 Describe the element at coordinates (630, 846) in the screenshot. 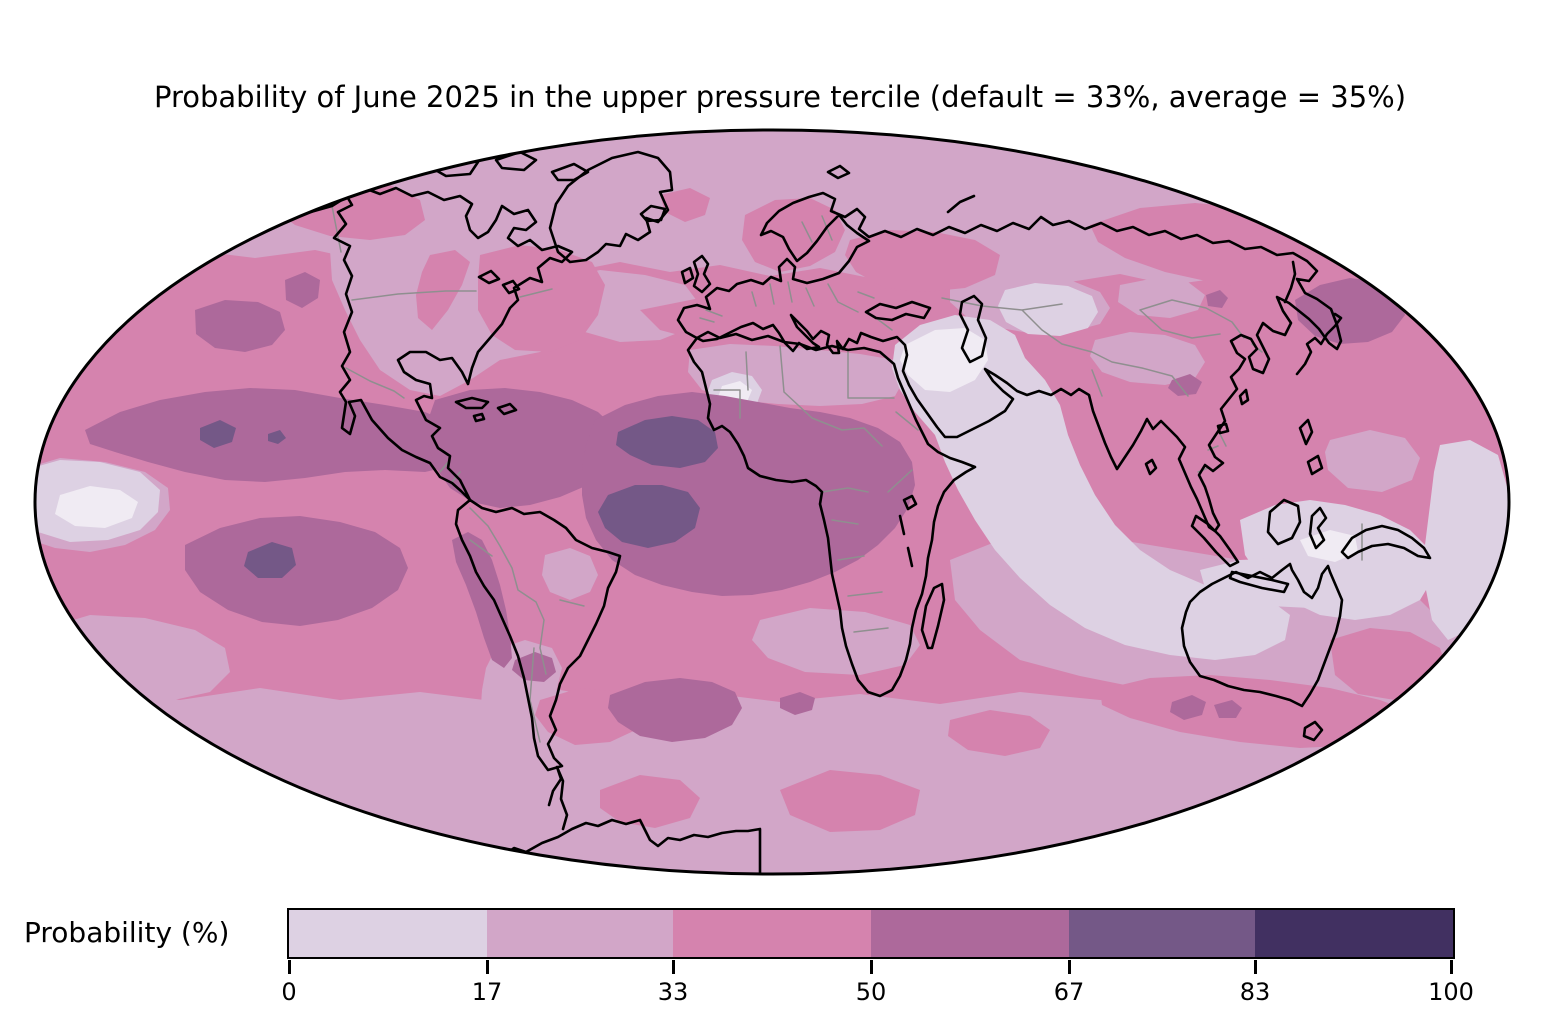

I see `coastline-antarctica` at that location.